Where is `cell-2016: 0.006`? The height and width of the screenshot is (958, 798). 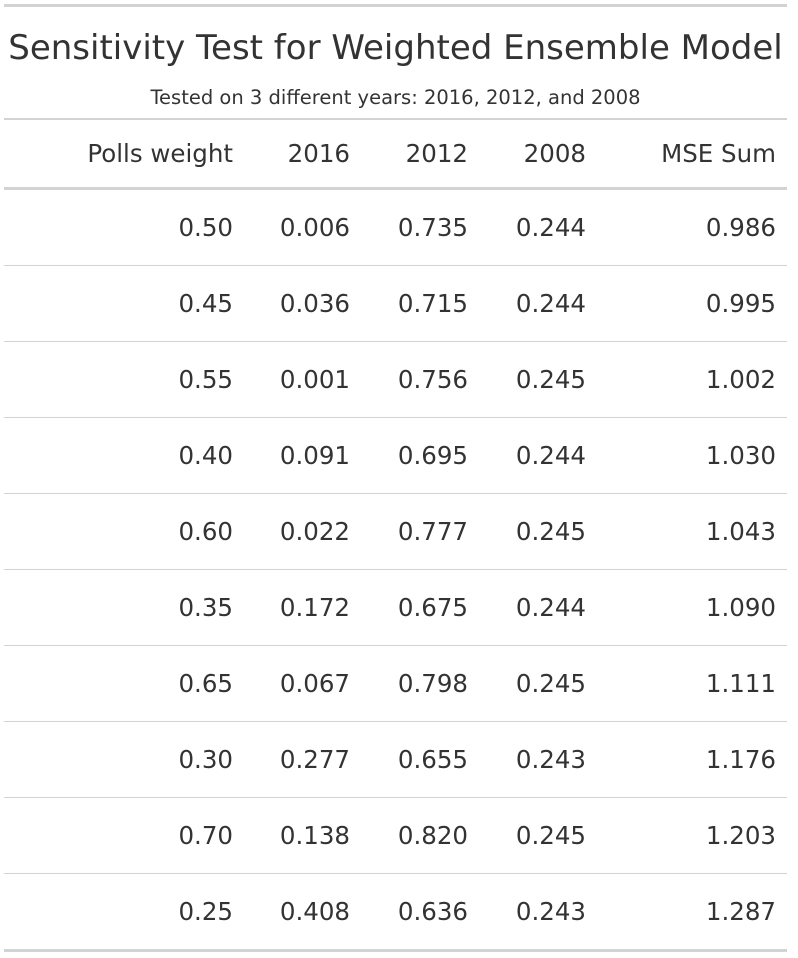
cell-2016: 0.006 is located at coordinates (302, 227).